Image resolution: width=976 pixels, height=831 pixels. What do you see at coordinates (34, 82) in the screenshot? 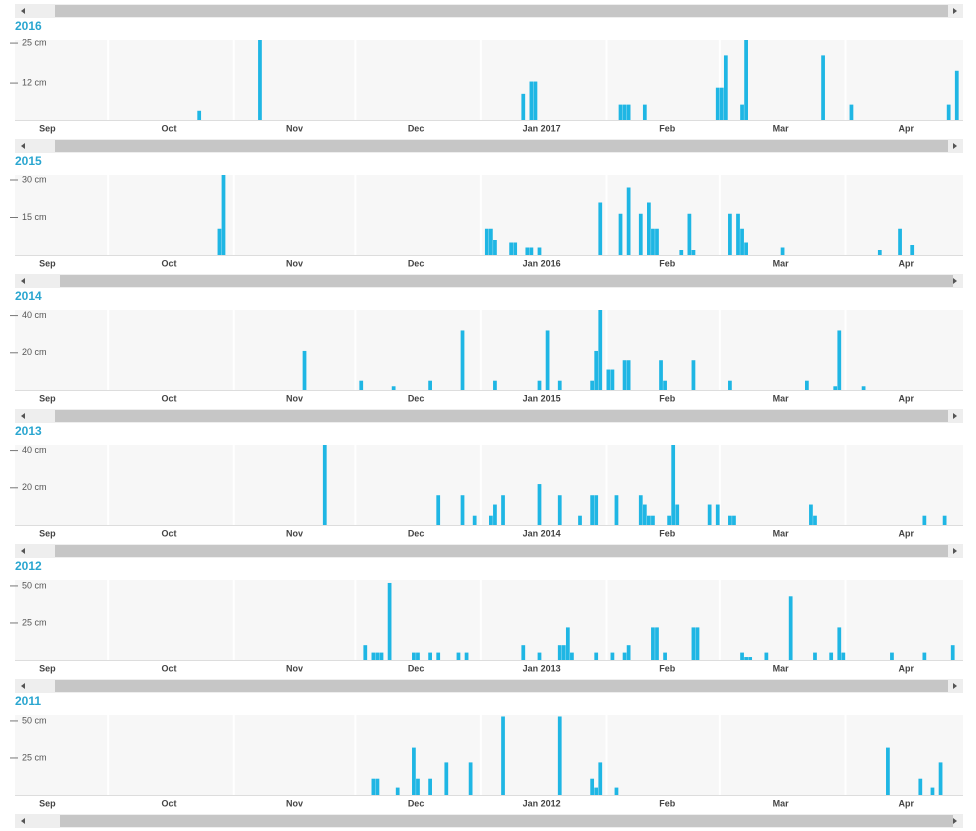
I see `y-tick-label: 12 cm` at bounding box center [34, 82].